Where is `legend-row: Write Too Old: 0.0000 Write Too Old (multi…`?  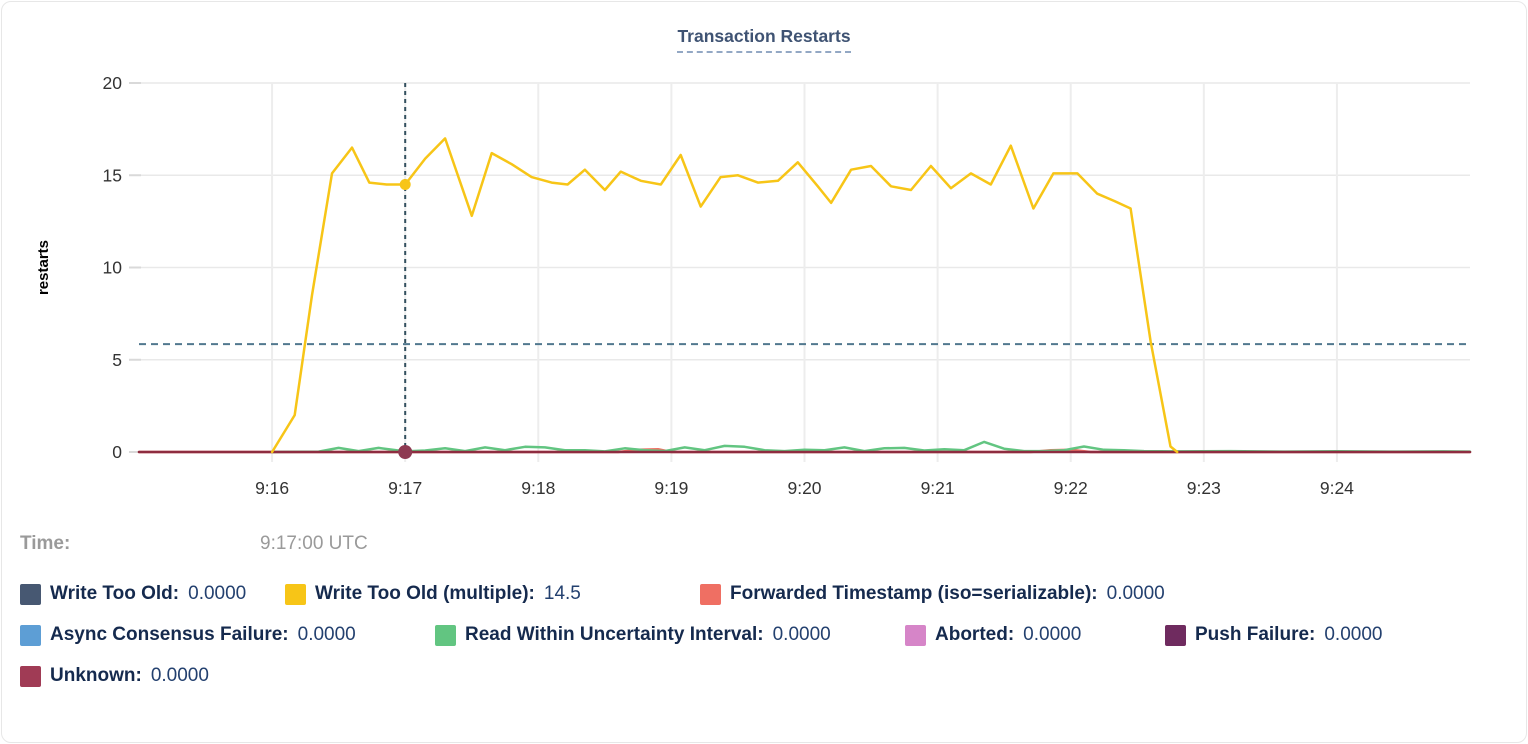
legend-row: Write Too Old: 0.0000 Write Too Old (multi… is located at coordinates (767, 594).